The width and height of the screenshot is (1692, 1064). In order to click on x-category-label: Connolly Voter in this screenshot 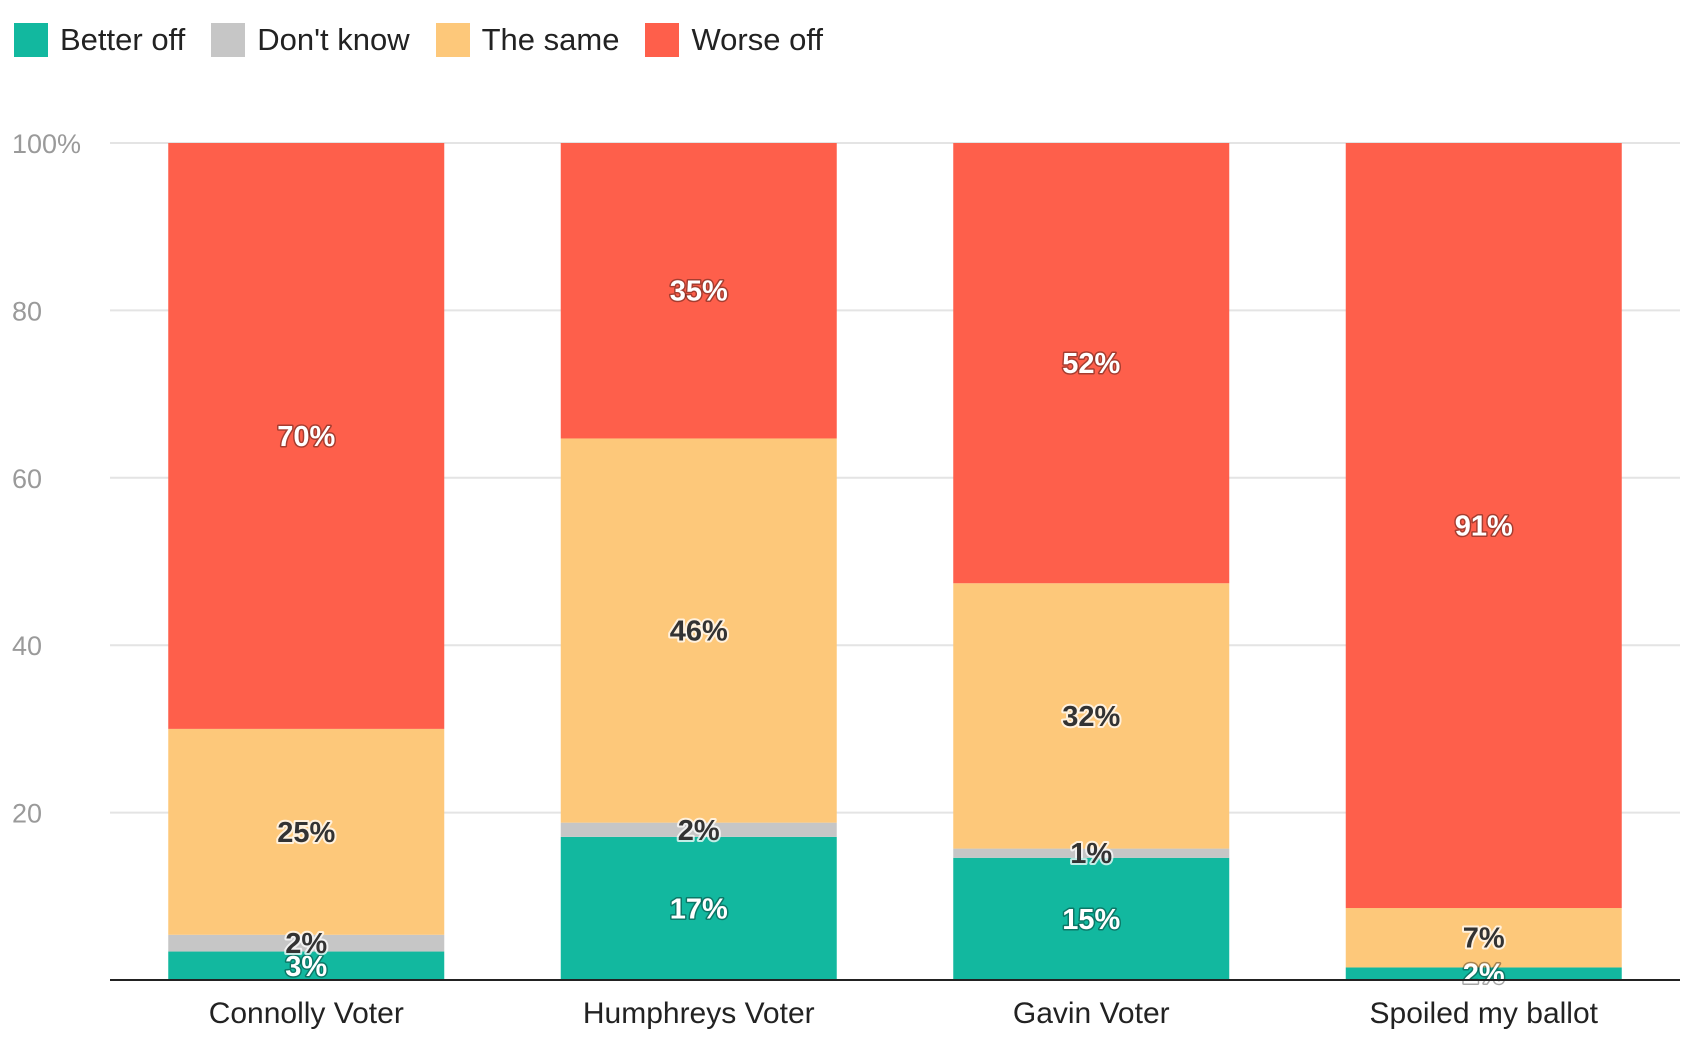, I will do `click(306, 1013)`.